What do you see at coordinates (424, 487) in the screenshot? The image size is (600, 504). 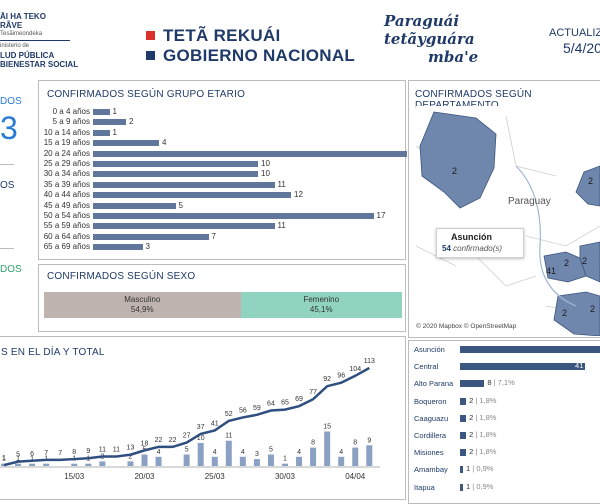 I see `department-label: Itapua` at bounding box center [424, 487].